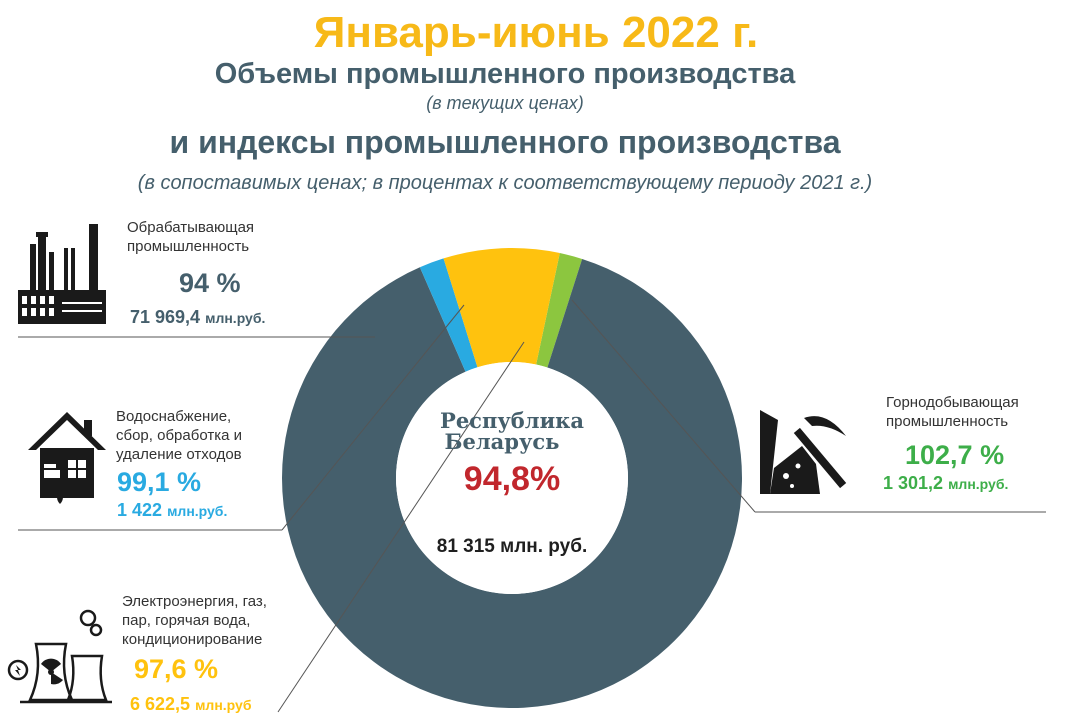 Image resolution: width=1072 pixels, height=727 pixels. Describe the element at coordinates (179, 454) in the screenshot. I see `water-label-line3: удаление отходов` at that location.